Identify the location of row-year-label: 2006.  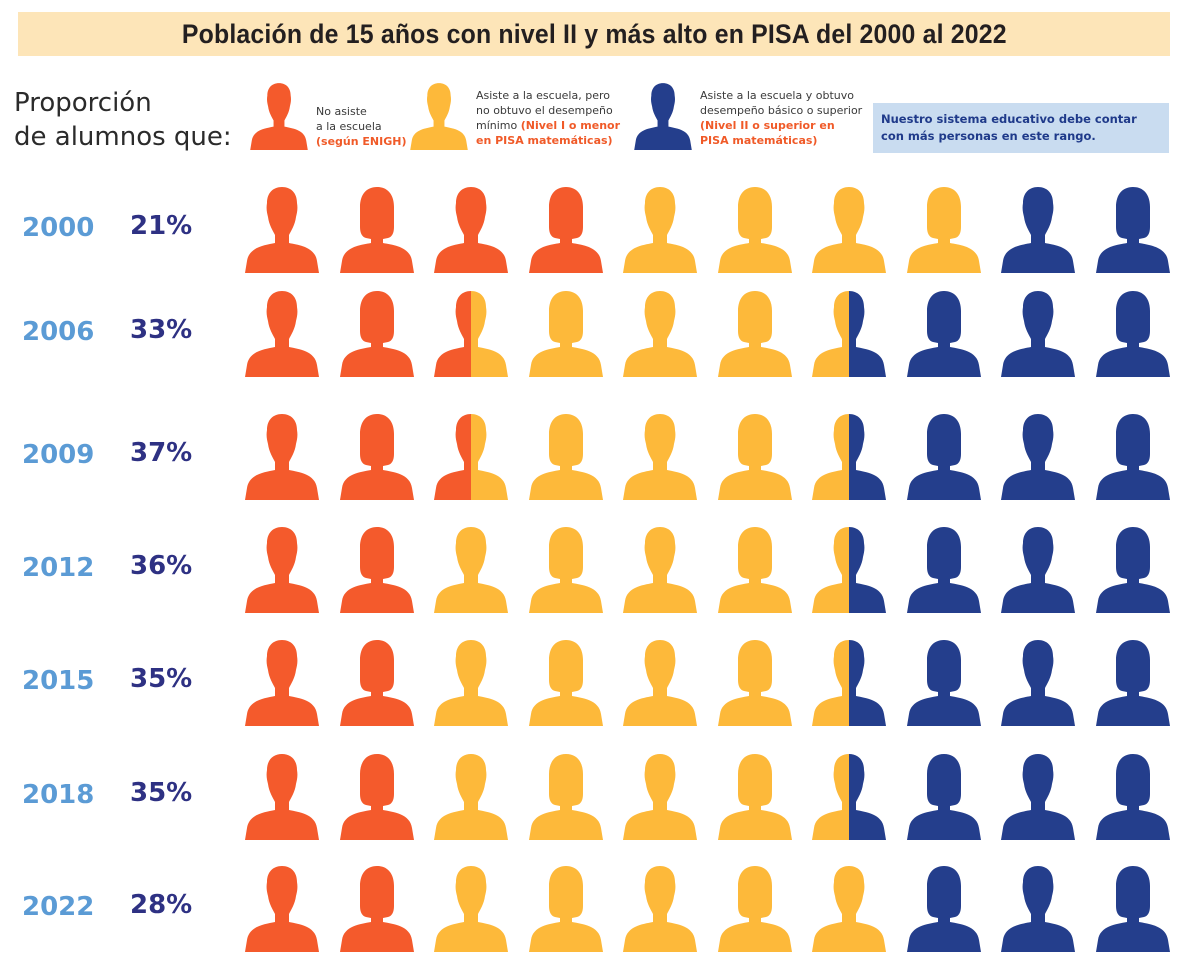
(58, 332).